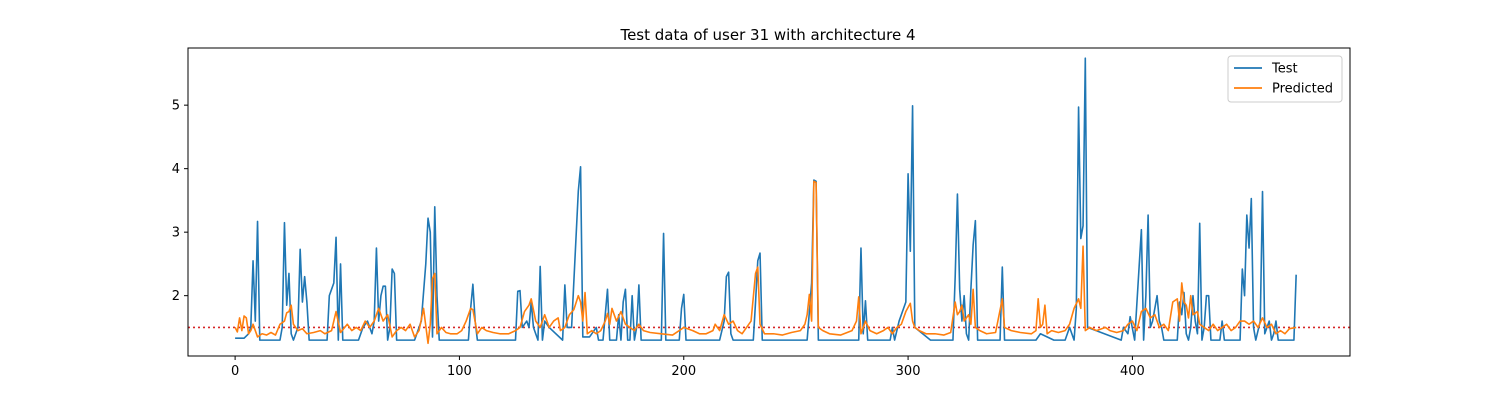 The image size is (1500, 400). What do you see at coordinates (459, 371) in the screenshot?
I see `x-tick-label: 100` at bounding box center [459, 371].